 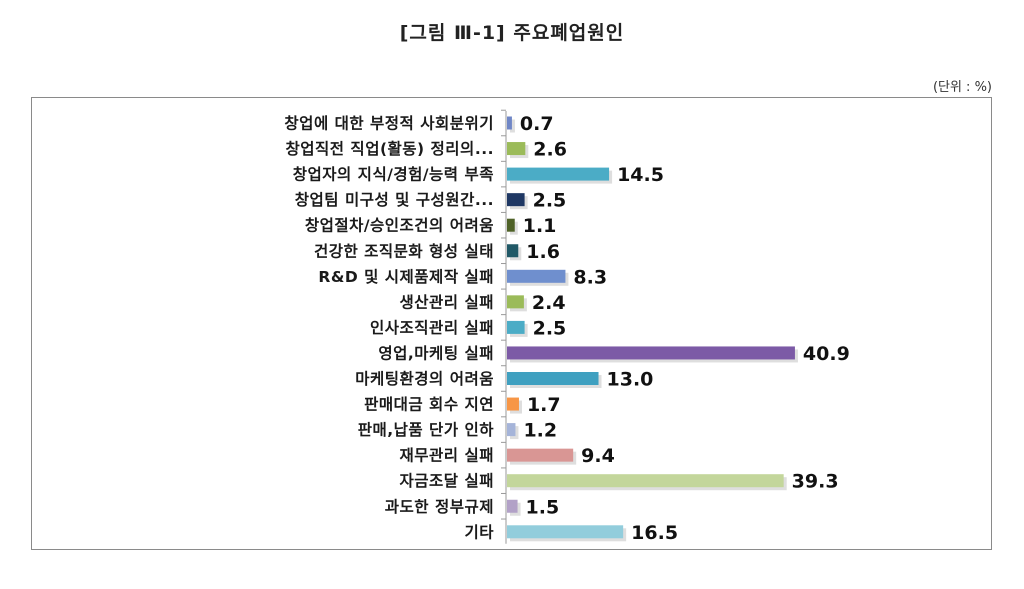 What do you see at coordinates (549, 303) in the screenshot?
I see `value-label: 2.4` at bounding box center [549, 303].